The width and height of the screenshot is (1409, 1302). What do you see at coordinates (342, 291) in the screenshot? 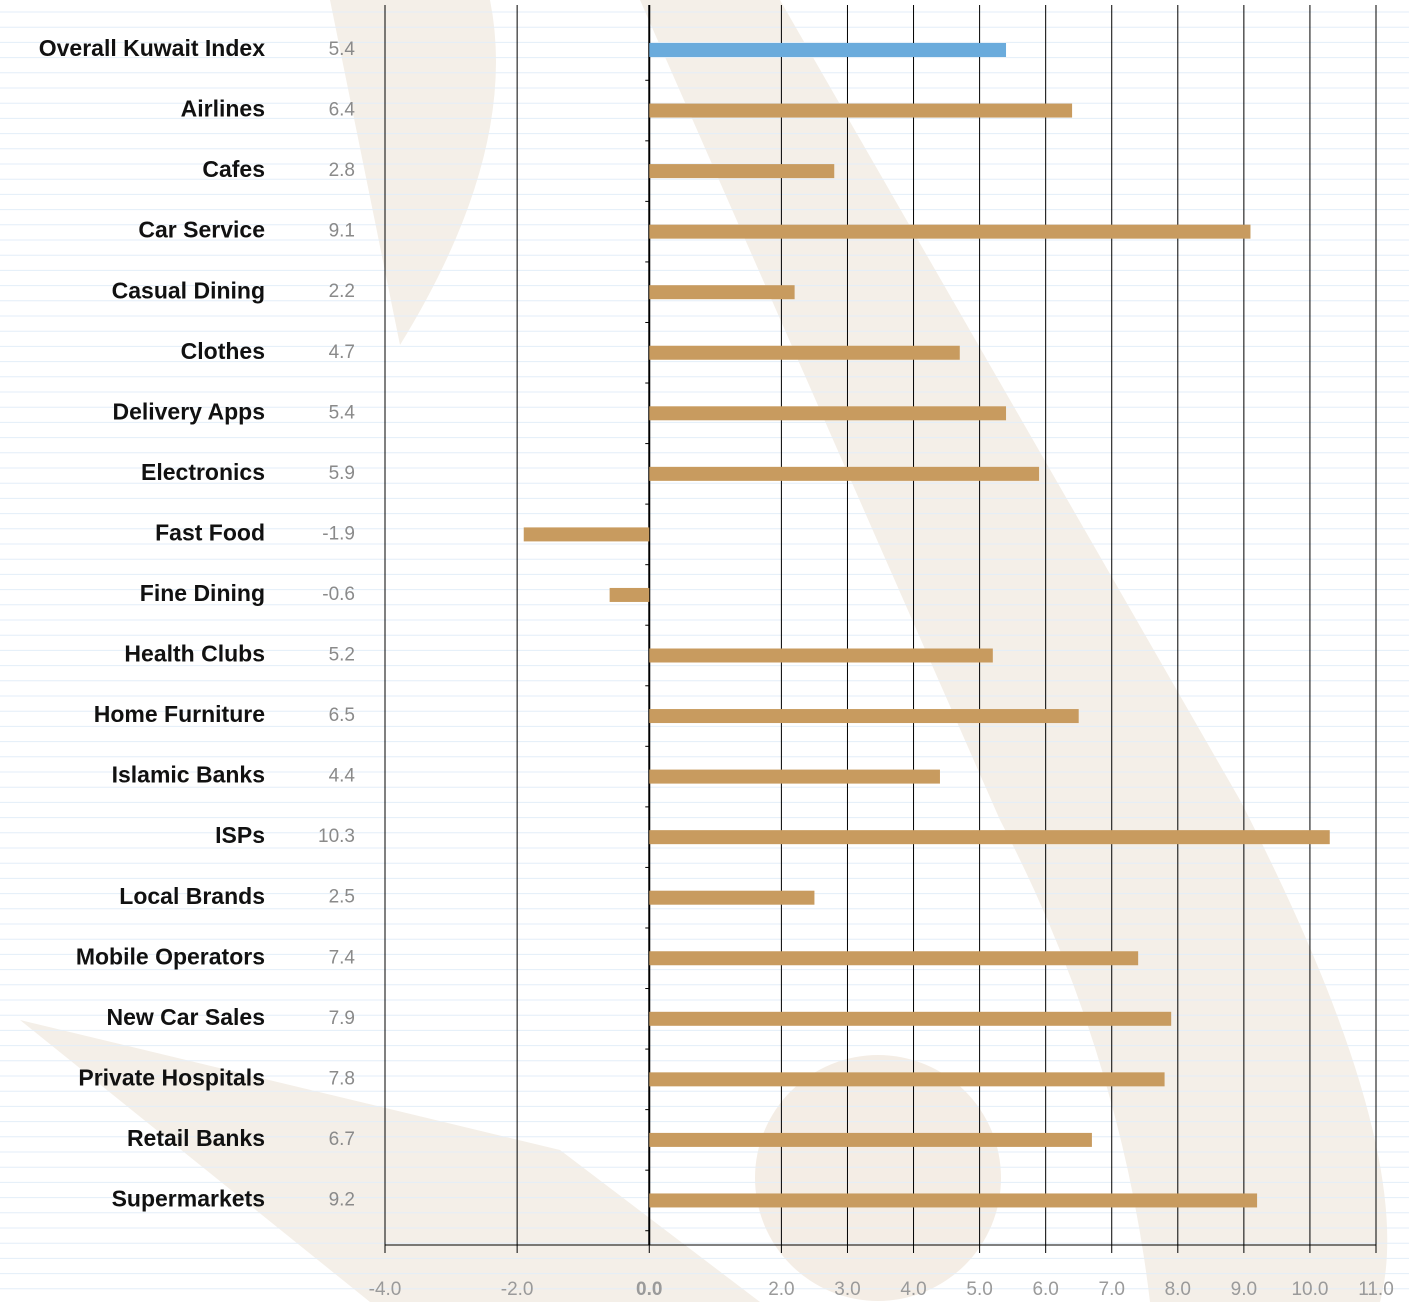
I see `value-label: 2.2` at bounding box center [342, 291].